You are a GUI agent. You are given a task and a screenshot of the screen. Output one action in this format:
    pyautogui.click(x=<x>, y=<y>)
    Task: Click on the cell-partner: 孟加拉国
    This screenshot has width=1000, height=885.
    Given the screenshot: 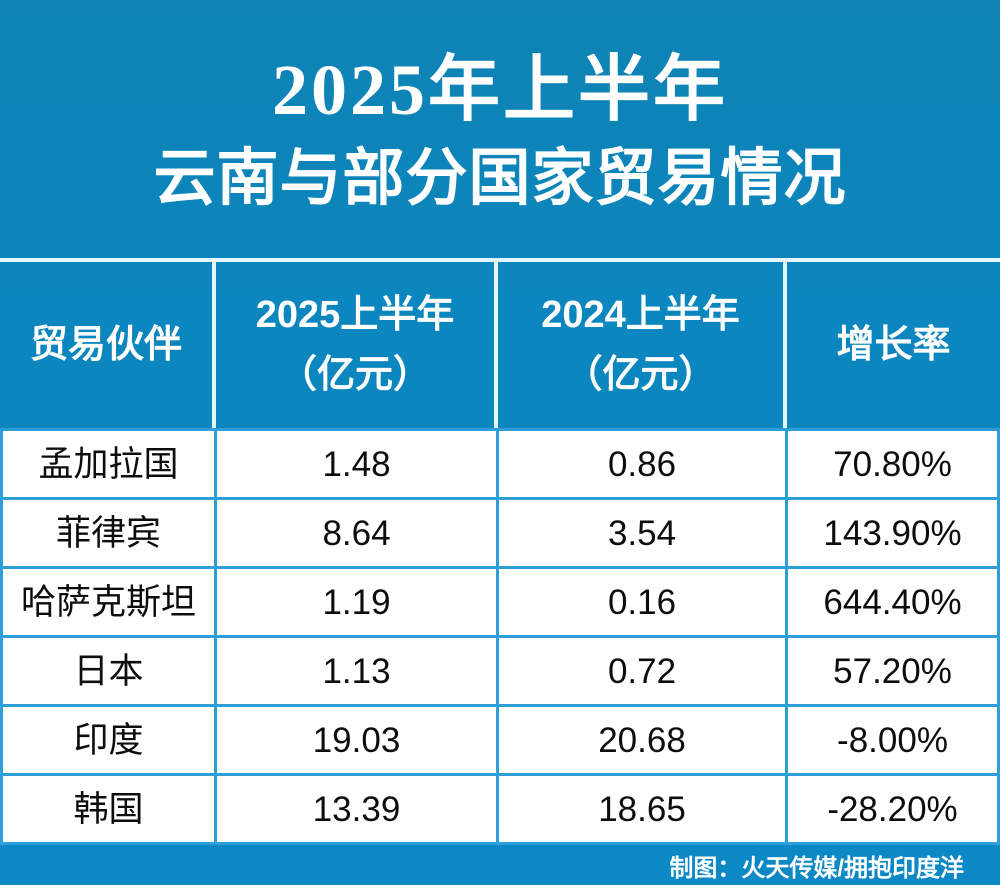 What is the action you would take?
    pyautogui.click(x=108, y=464)
    